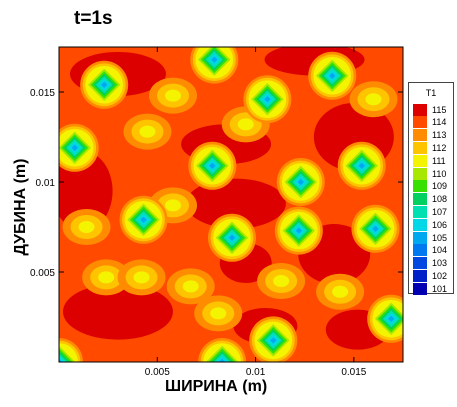 The image size is (457, 407). Describe the element at coordinates (20, 207) in the screenshot. I see `y-axis-label: ДУБИНА (m)` at that location.